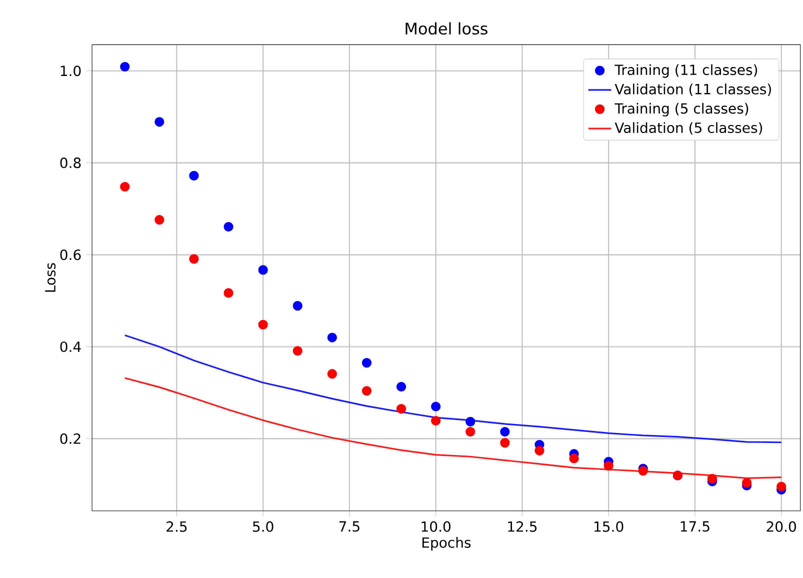 The image size is (803, 578). Describe the element at coordinates (436, 526) in the screenshot. I see `x-tick-label: 10.0` at that location.